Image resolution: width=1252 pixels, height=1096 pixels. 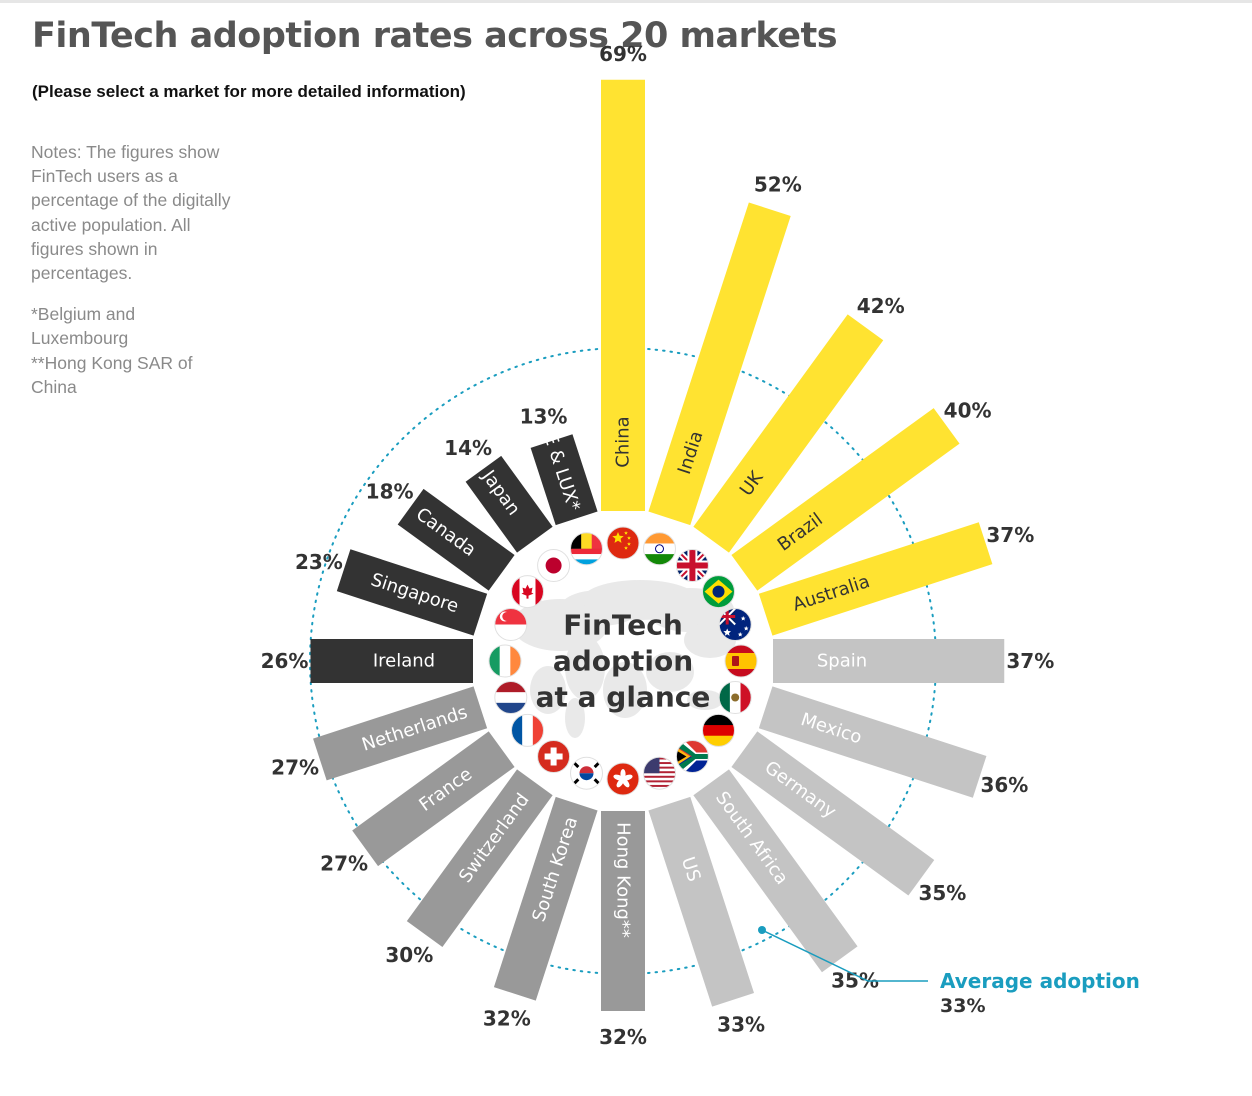 What do you see at coordinates (881, 306) in the screenshot?
I see `value-label-uk: 42%` at bounding box center [881, 306].